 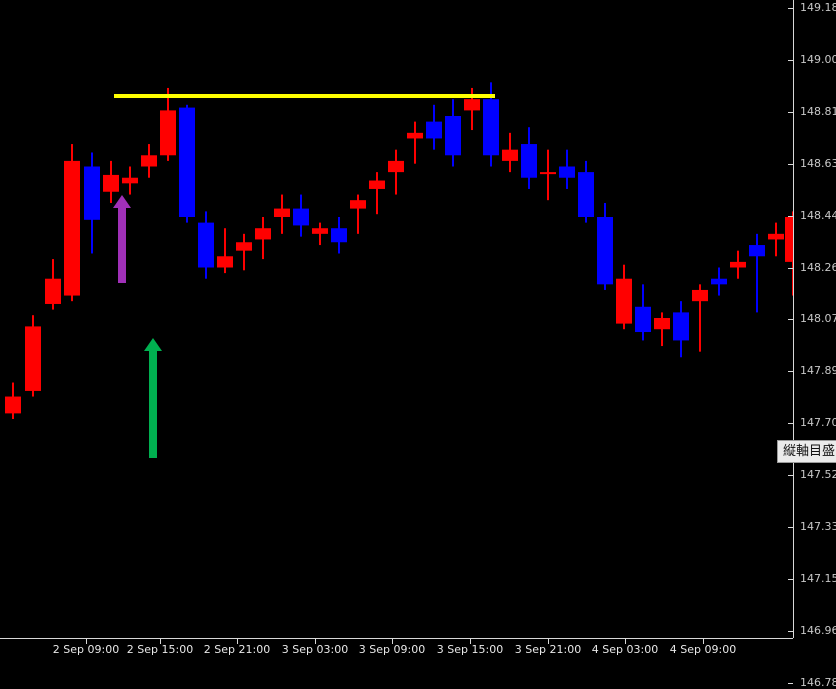 I want to click on y-axis-tick-label: 148.260, so click(x=818, y=267).